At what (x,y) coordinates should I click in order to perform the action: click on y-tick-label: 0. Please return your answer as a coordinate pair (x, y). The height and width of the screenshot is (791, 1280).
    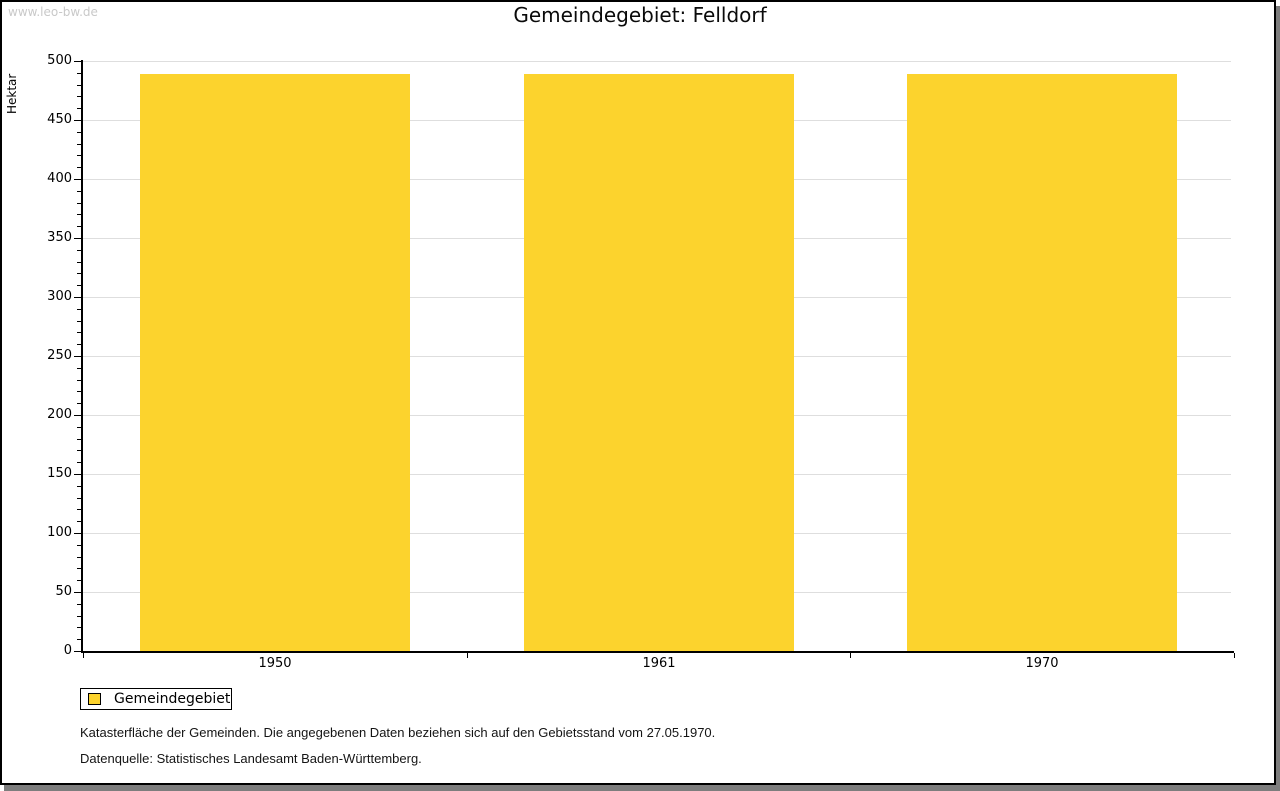
    Looking at the image, I should click on (67, 650).